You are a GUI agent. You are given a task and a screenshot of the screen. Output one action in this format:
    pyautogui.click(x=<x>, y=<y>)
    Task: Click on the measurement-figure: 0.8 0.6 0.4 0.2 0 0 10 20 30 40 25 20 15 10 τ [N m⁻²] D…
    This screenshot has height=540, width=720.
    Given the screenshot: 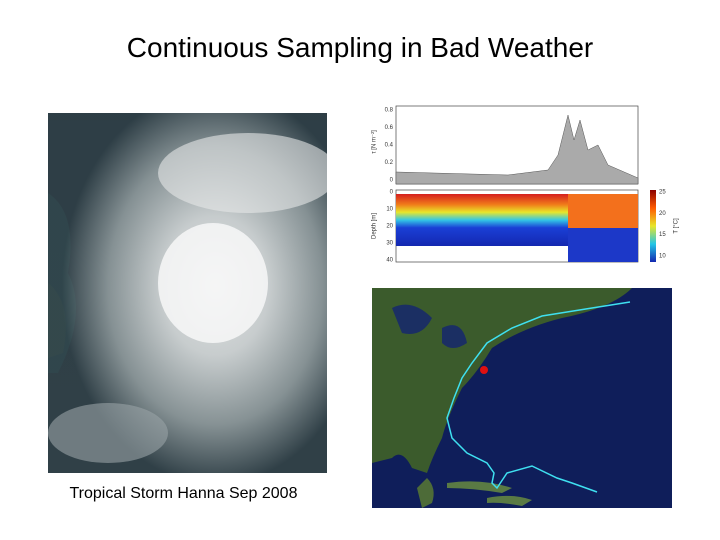 What is the action you would take?
    pyautogui.click(x=526, y=184)
    